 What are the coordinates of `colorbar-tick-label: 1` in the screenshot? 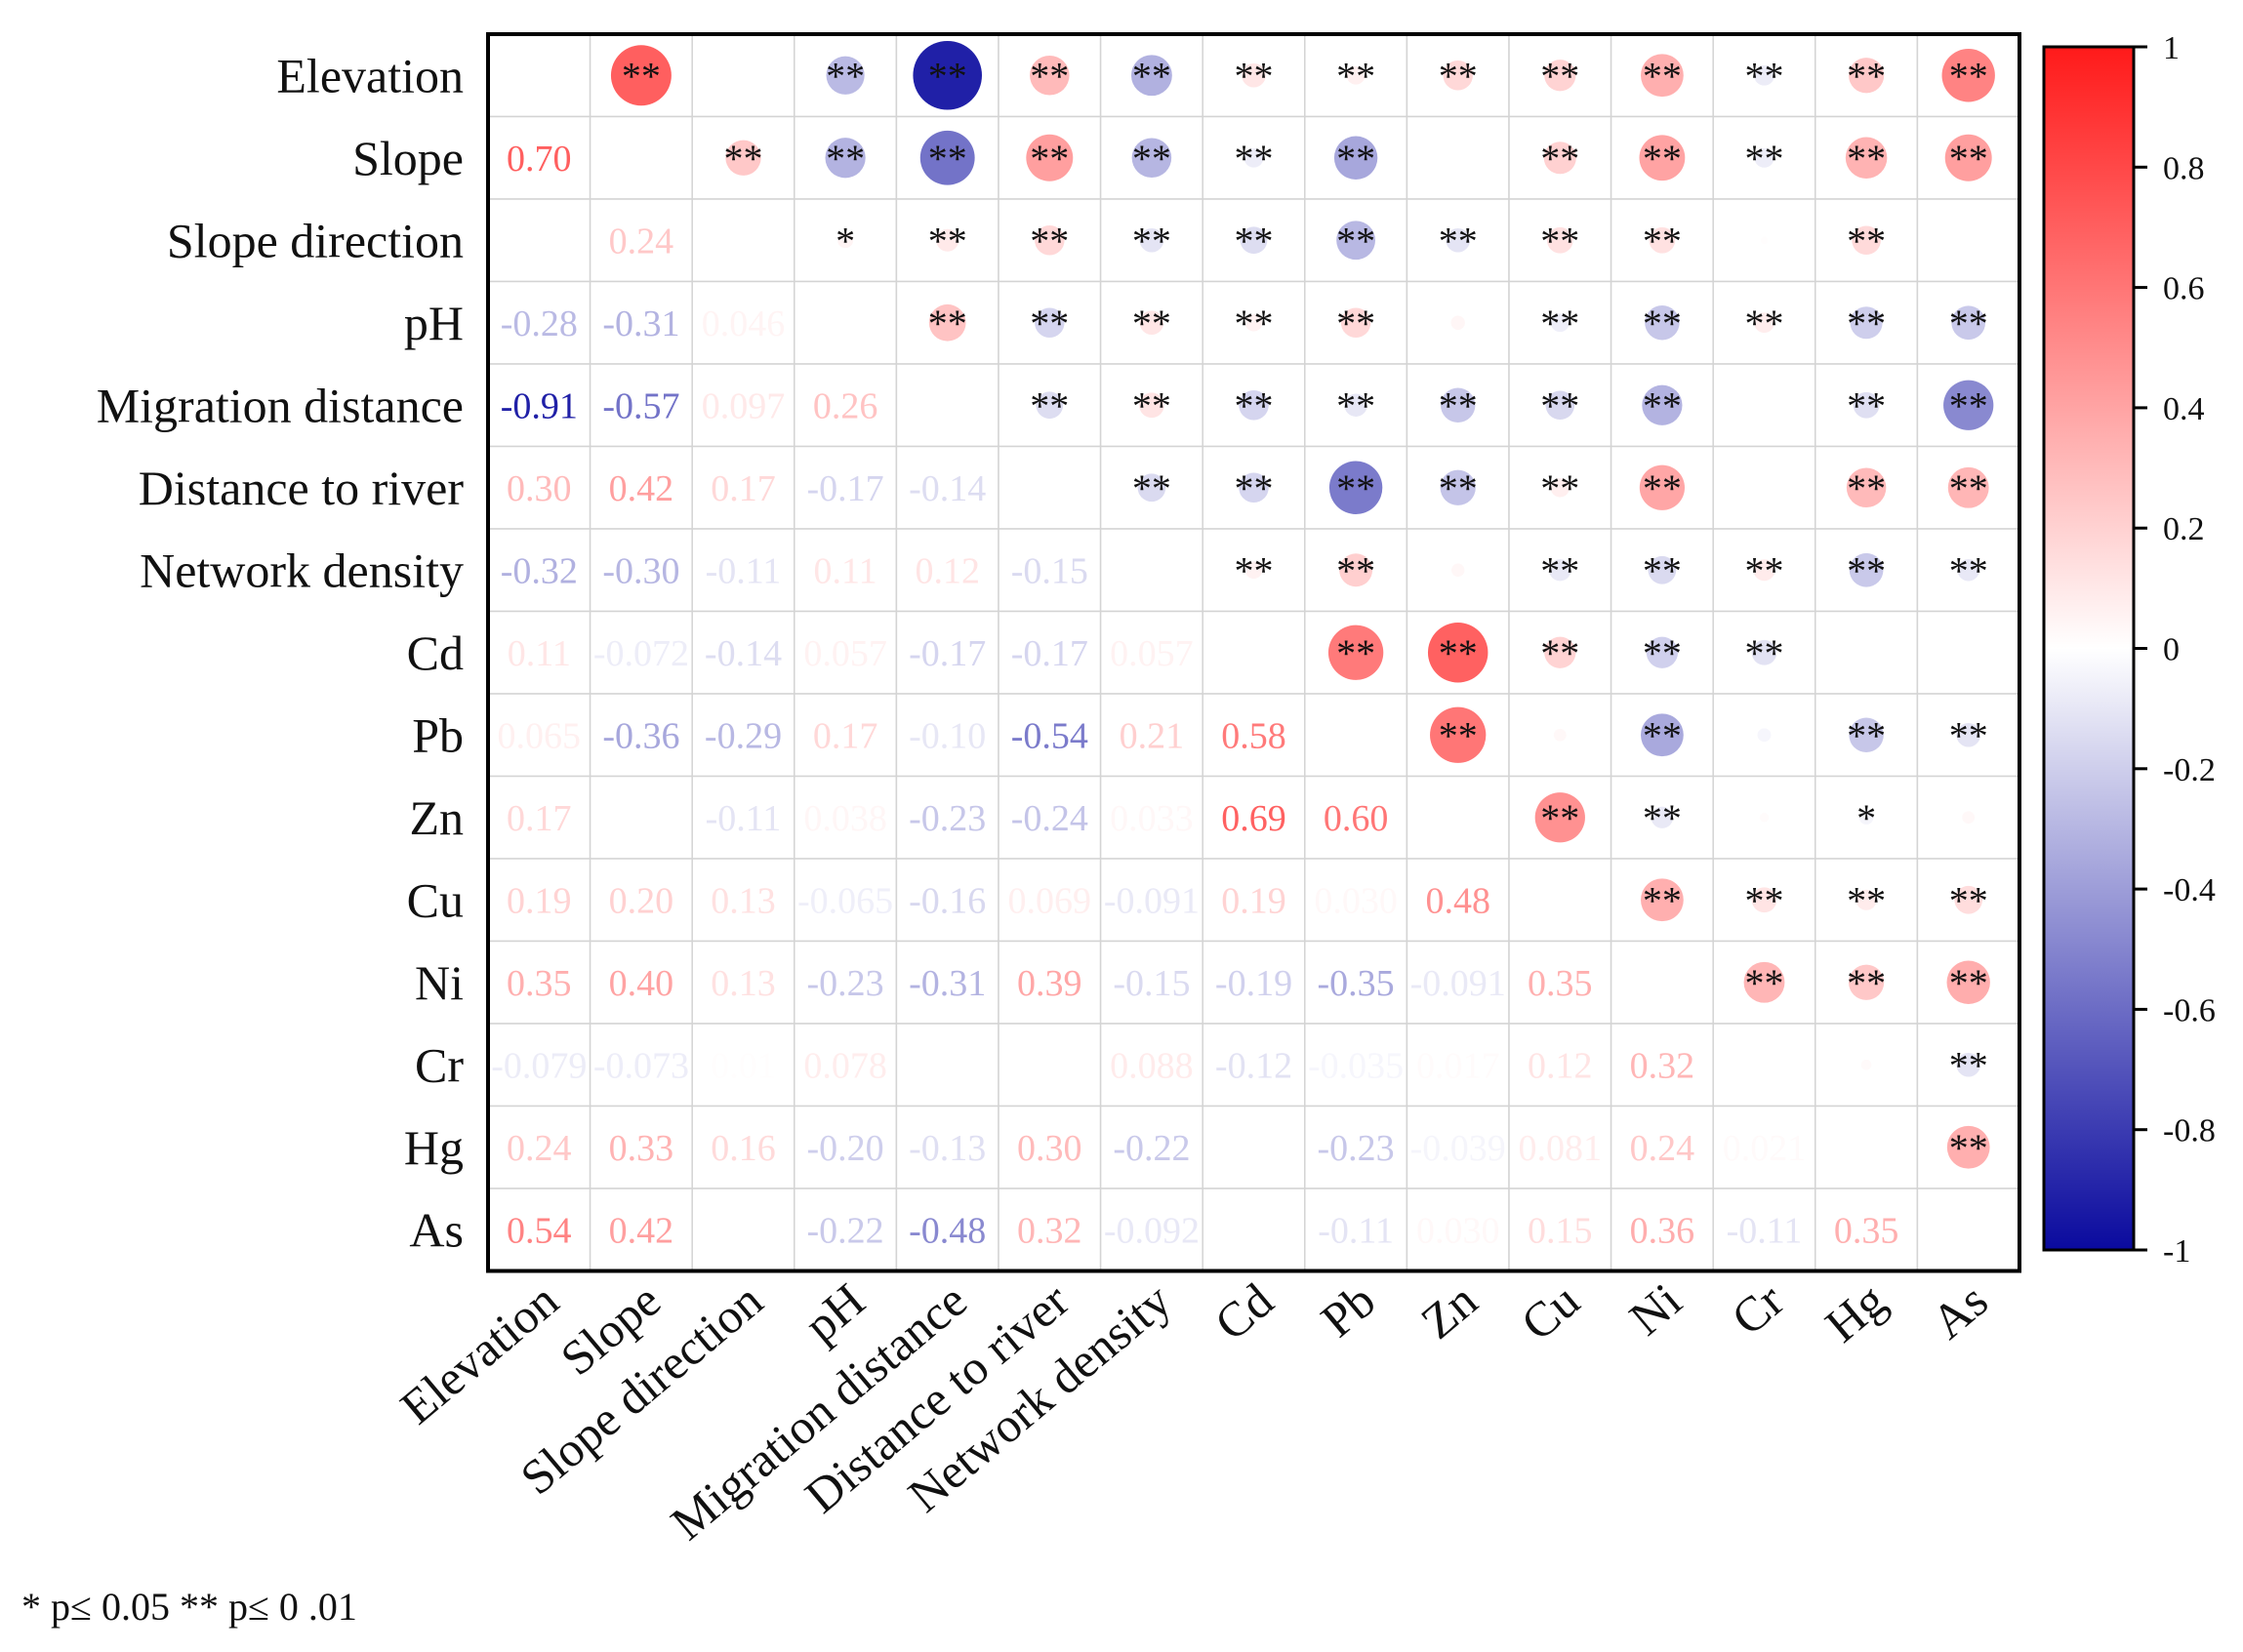 It's located at (2172, 48).